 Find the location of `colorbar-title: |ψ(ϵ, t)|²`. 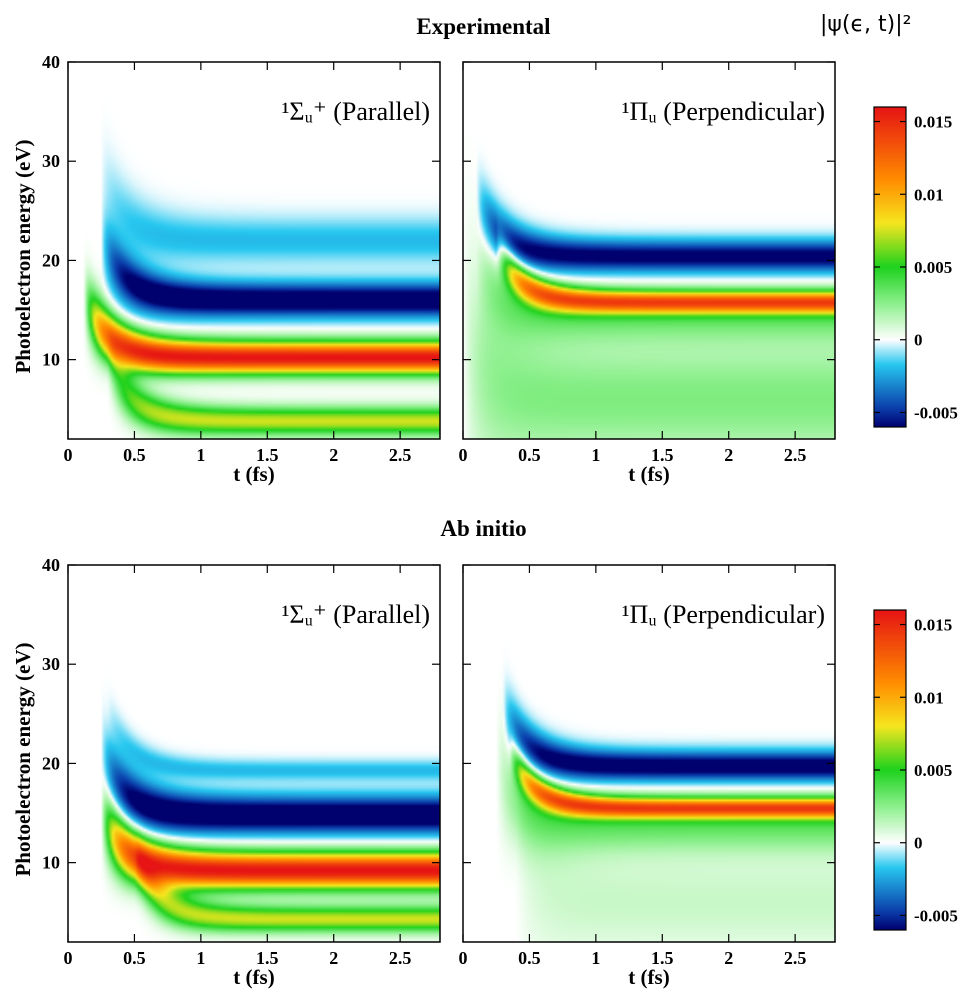

colorbar-title: |ψ(ϵ, t)|² is located at coordinates (866, 24).